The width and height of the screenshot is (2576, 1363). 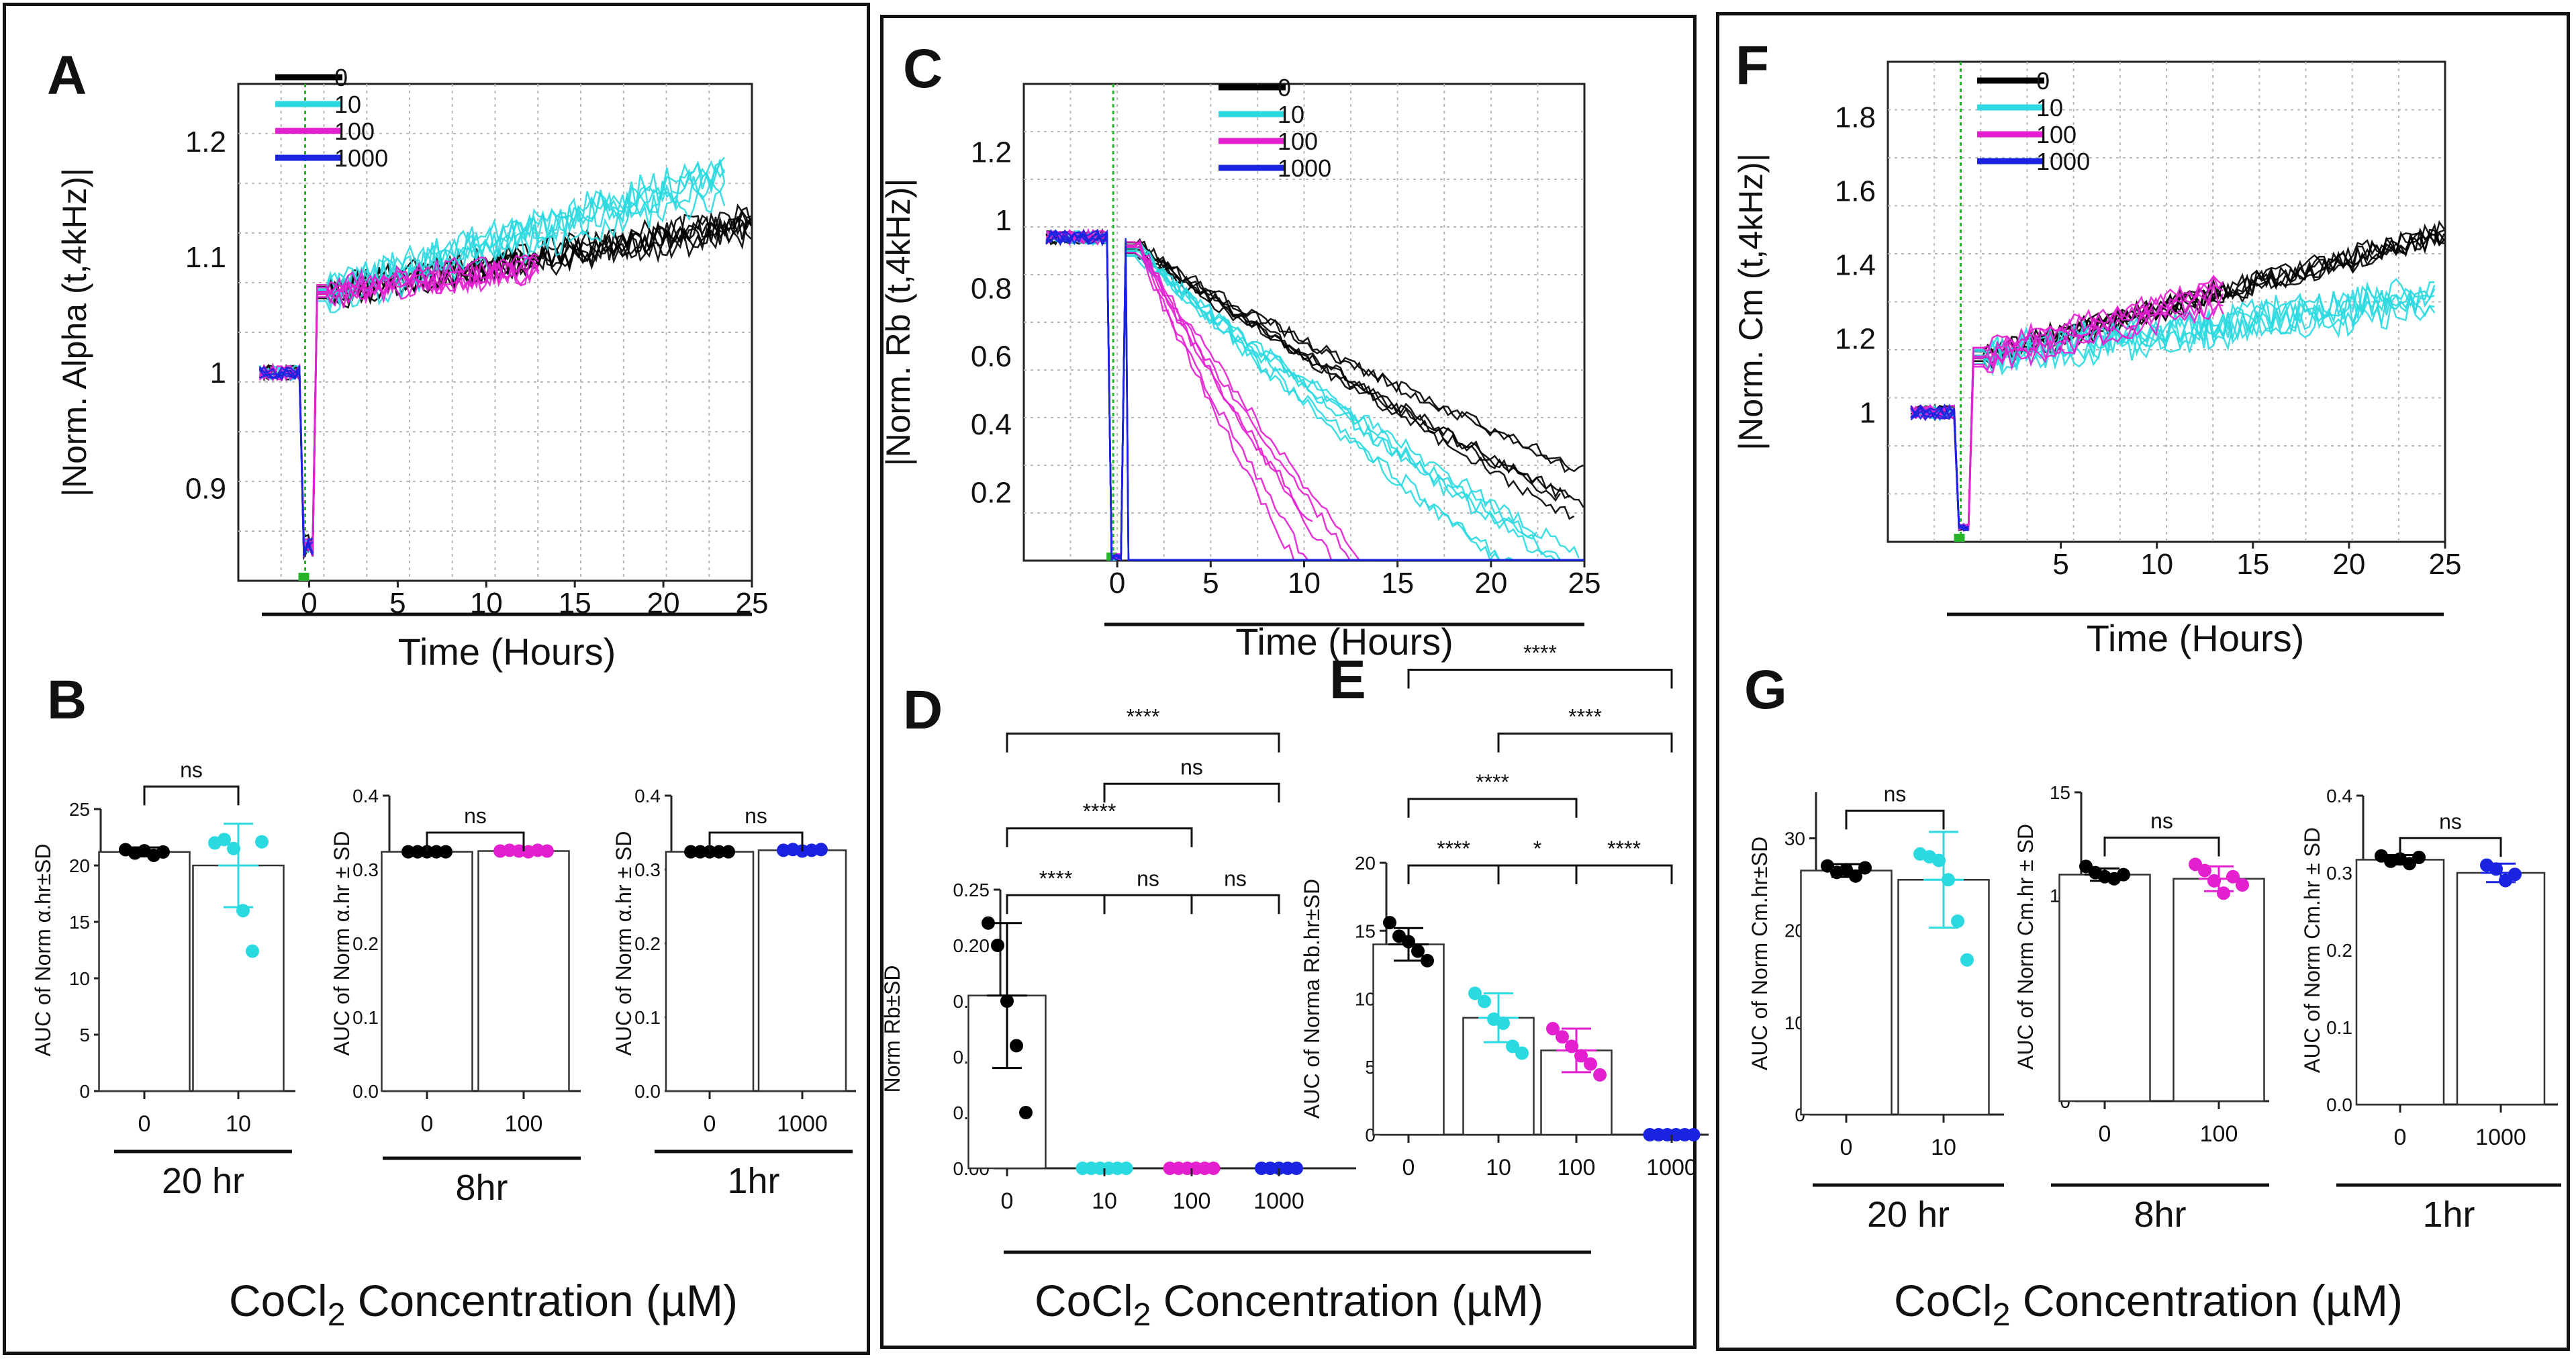 I want to click on caption-prefix: CoCl, so click(x=1084, y=1300).